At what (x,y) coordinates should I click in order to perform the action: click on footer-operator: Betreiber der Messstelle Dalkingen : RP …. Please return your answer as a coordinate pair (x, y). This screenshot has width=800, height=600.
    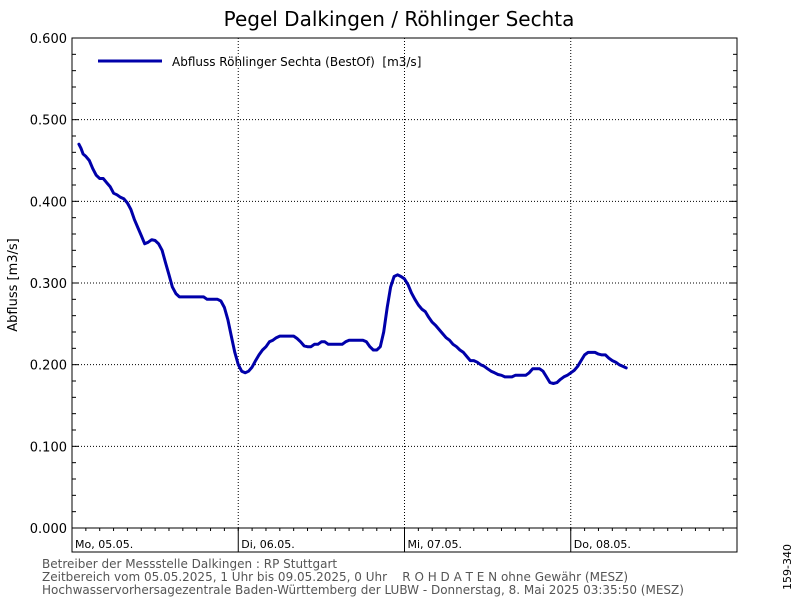
    Looking at the image, I should click on (190, 564).